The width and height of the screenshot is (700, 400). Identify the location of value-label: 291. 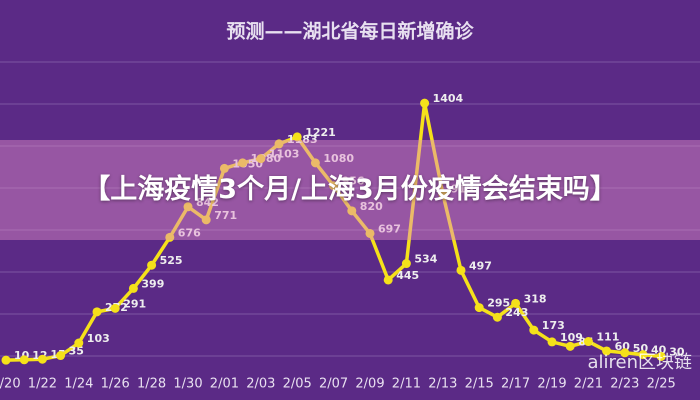
(134, 303).